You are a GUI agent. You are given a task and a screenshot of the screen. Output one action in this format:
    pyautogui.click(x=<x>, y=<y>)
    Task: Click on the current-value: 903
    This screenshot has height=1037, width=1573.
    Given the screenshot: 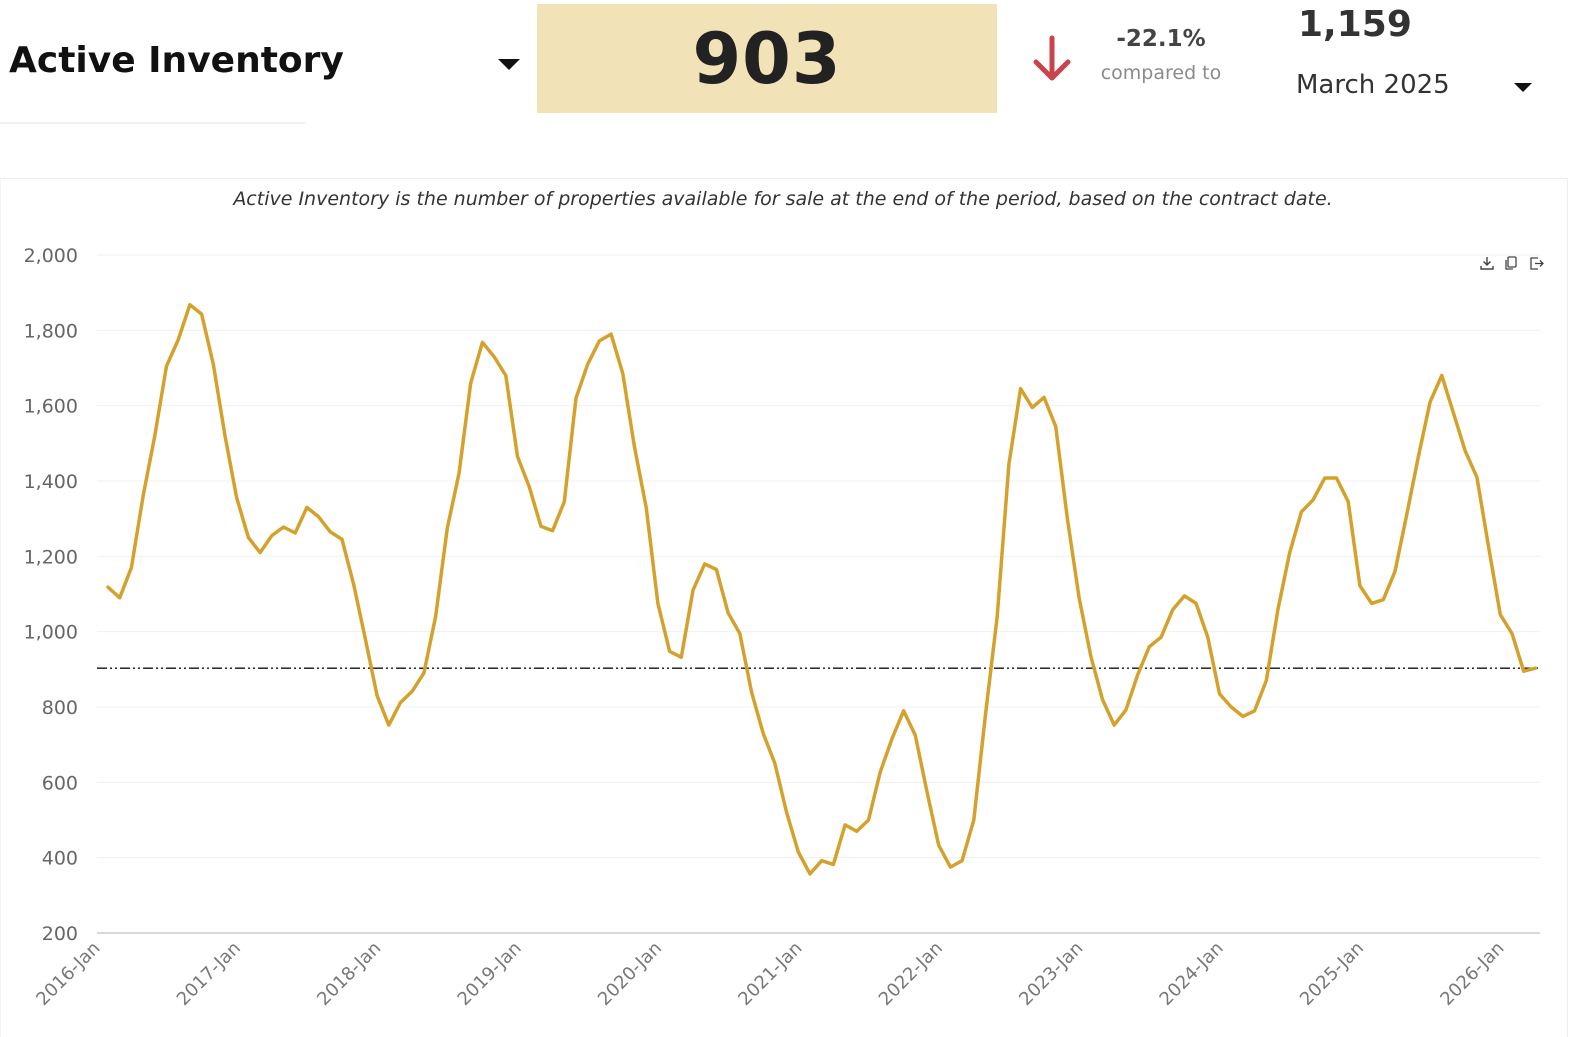 What is the action you would take?
    pyautogui.click(x=767, y=58)
    